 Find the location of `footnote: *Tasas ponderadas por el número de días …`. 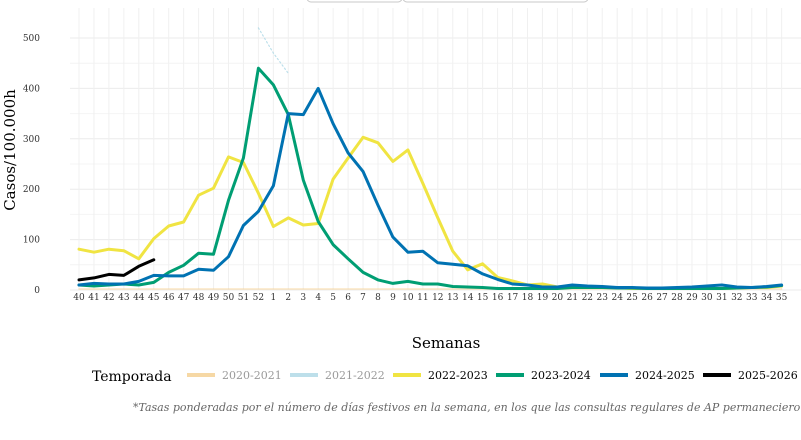

footnote: *Tasas ponderadas por el número de días … is located at coordinates (467, 407).